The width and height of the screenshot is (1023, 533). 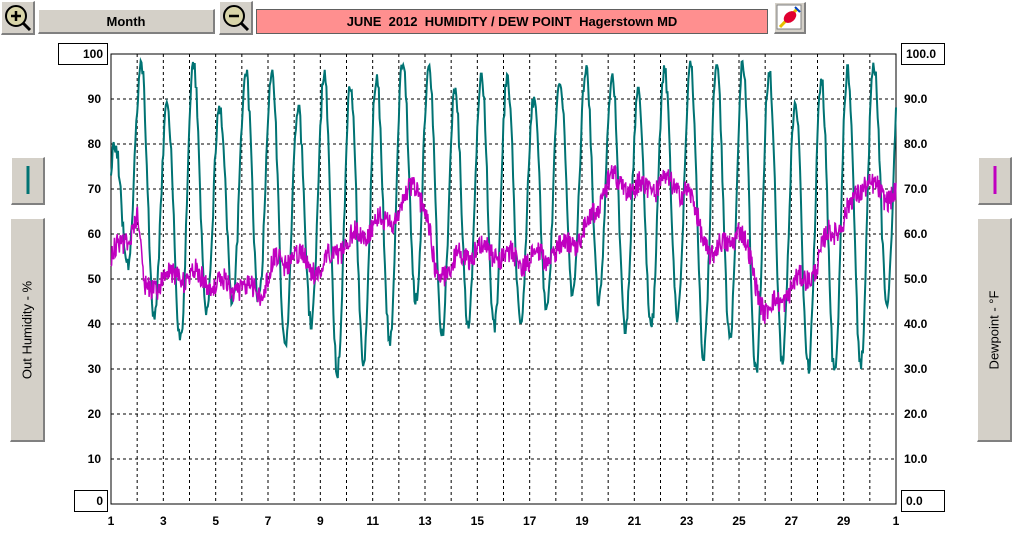 What do you see at coordinates (916, 99) in the screenshot?
I see `y-right-tick-label: 90.0` at bounding box center [916, 99].